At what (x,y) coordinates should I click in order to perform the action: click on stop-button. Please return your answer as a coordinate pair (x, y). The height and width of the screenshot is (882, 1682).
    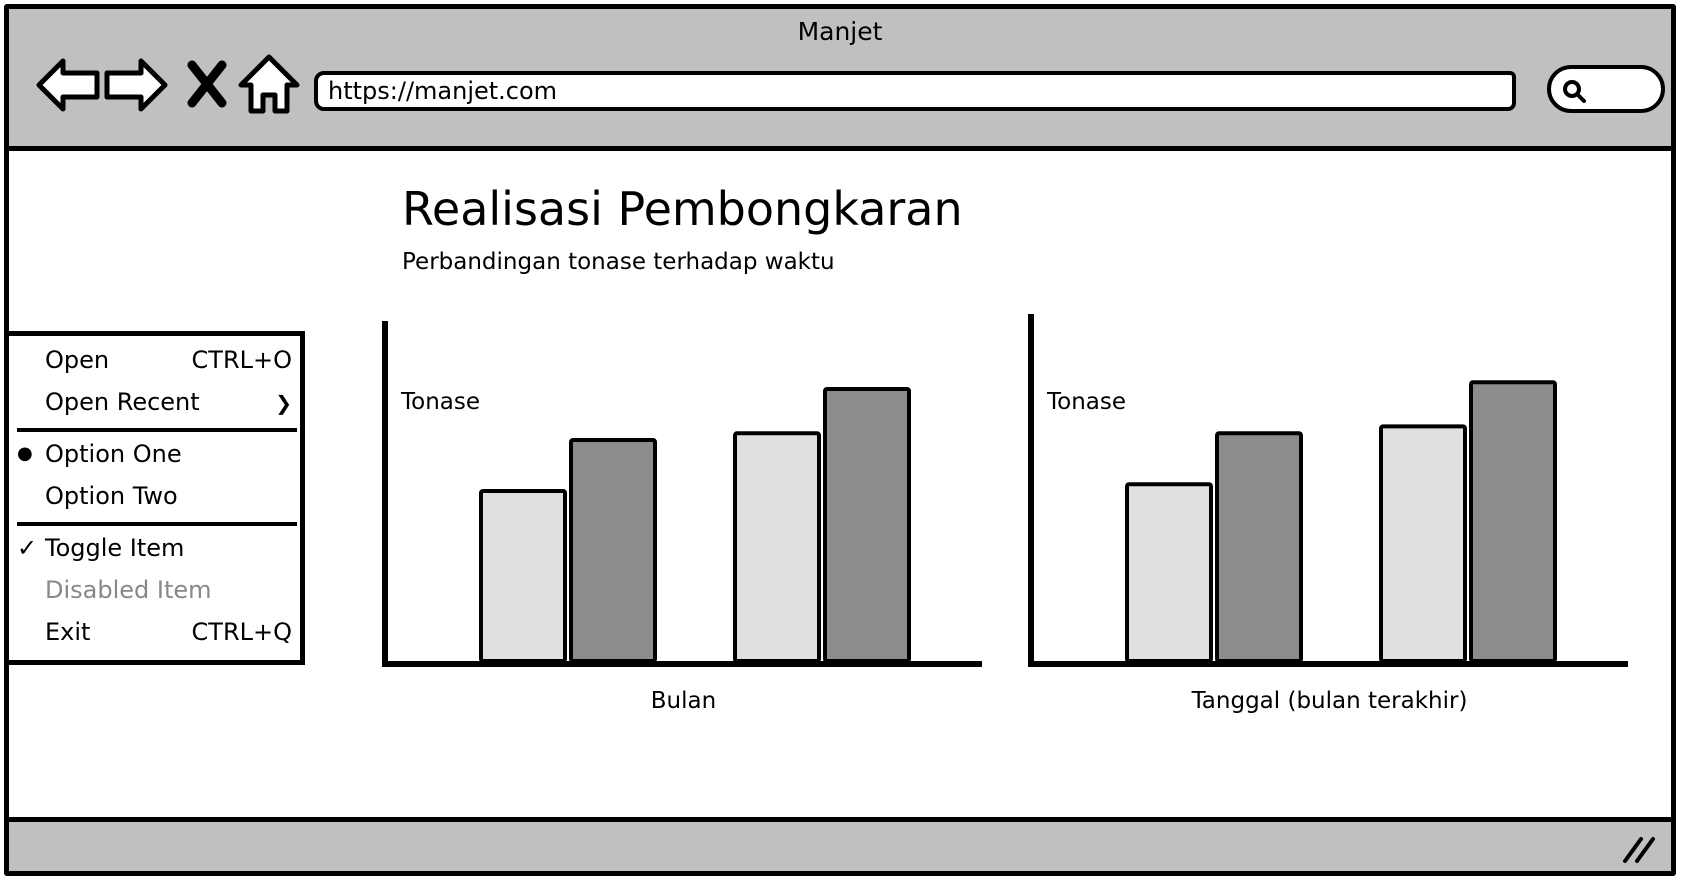
    Looking at the image, I should click on (209, 84).